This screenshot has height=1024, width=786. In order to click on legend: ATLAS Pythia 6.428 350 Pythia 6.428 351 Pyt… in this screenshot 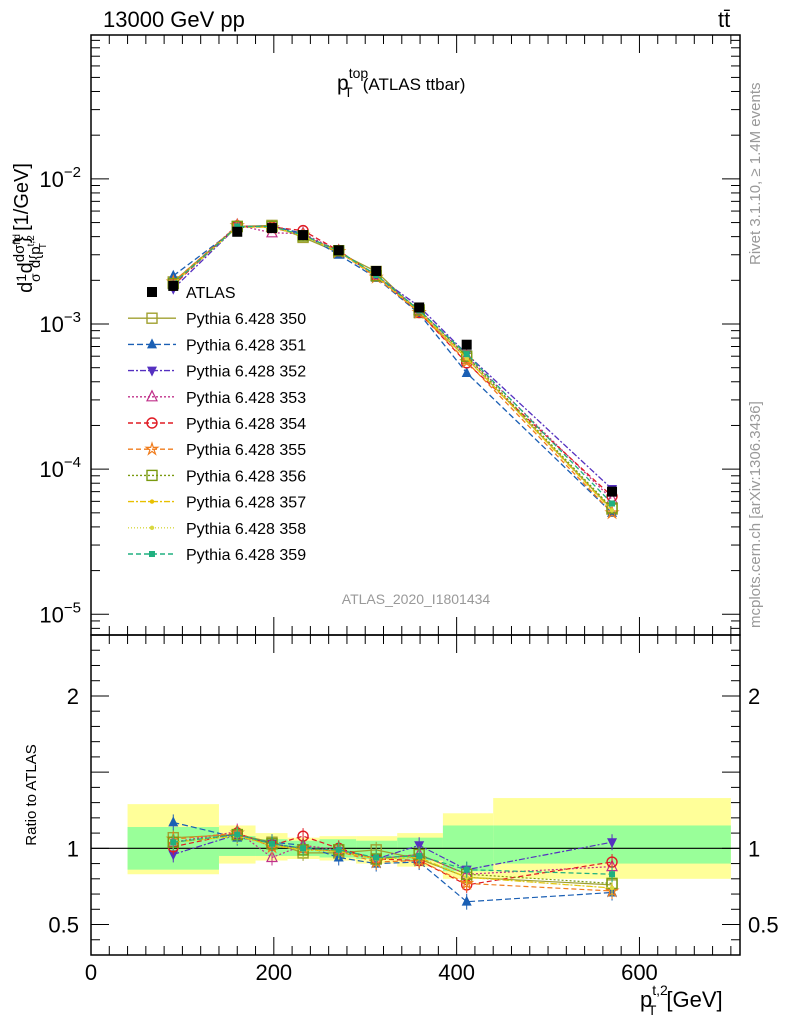, I will do `click(217, 424)`.